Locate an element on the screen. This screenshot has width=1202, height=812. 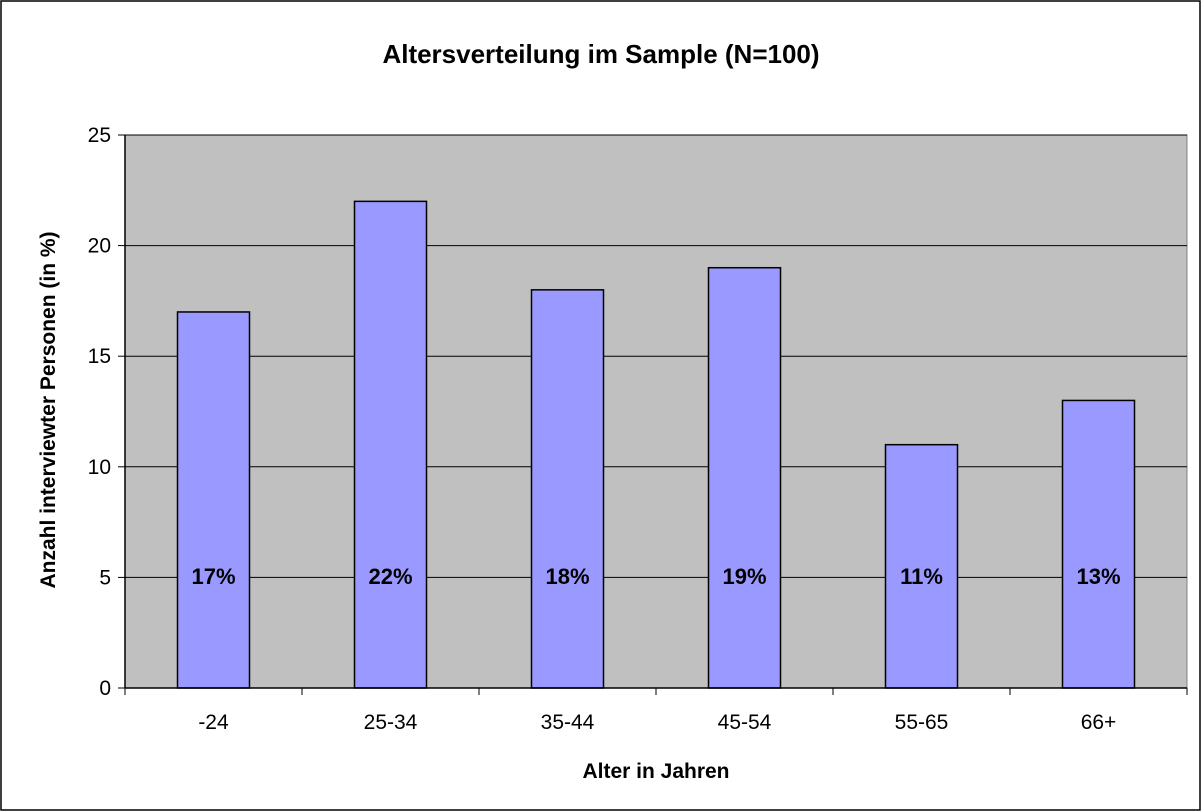
data-label: 11% is located at coordinates (921, 576).